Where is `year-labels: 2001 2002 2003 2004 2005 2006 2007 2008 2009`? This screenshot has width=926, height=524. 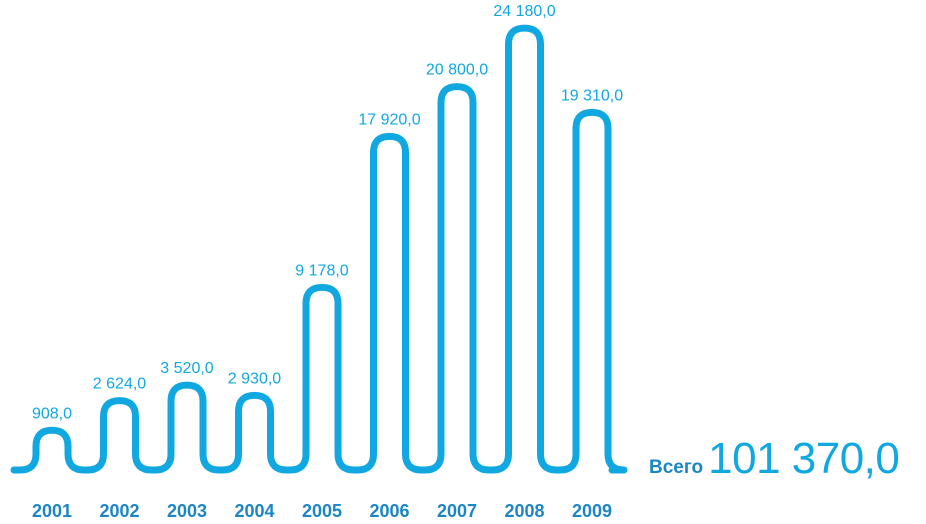
year-labels: 2001 2002 2003 2004 2005 2006 2007 2008 2009 is located at coordinates (322, 511).